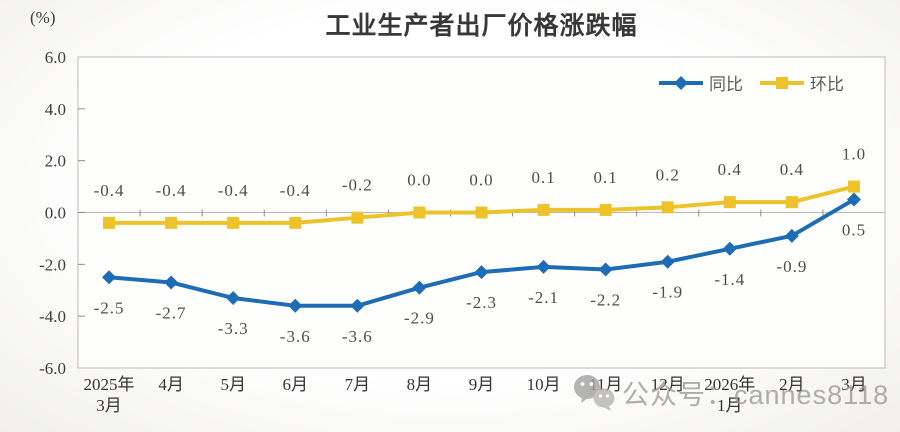 Image resolution: width=900 pixels, height=432 pixels. I want to click on data-point-label: -1.9, so click(667, 292).